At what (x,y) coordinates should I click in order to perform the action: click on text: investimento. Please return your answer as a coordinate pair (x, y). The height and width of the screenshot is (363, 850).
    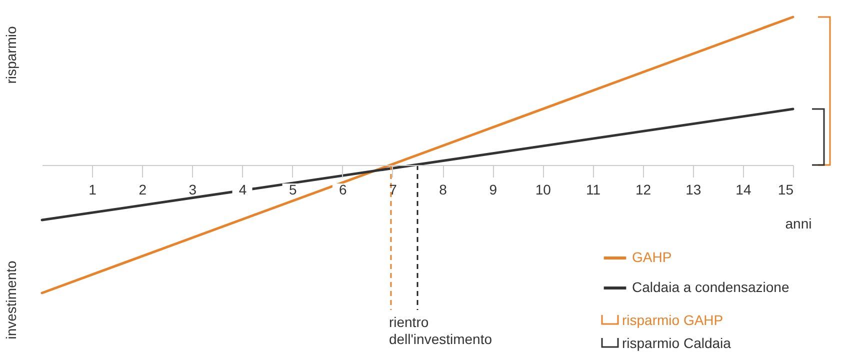
    Looking at the image, I should click on (11, 300).